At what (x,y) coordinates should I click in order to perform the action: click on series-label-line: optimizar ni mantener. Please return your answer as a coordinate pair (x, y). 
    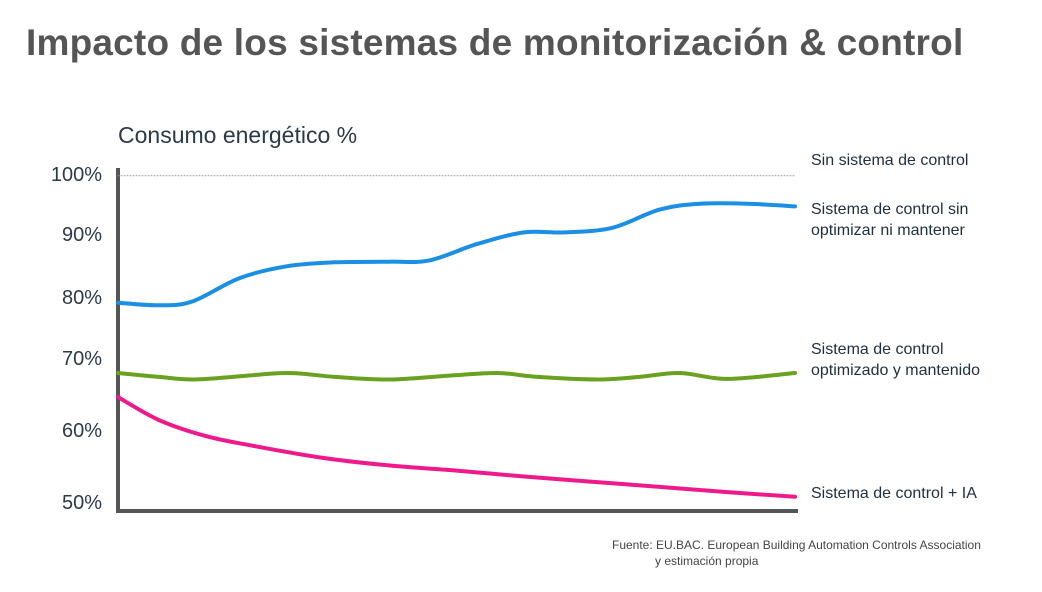
    Looking at the image, I should click on (888, 230).